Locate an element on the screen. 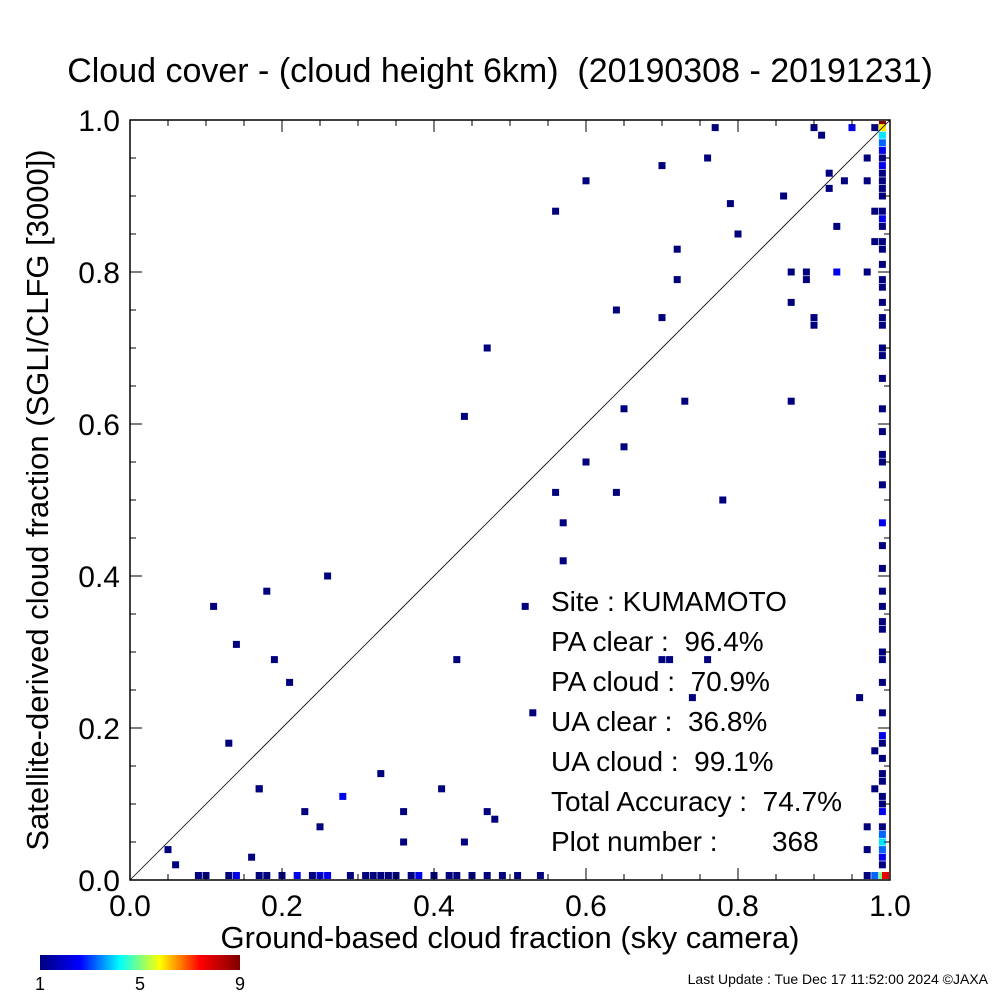 Image resolution: width=1000 pixels, height=1000 pixels. colorbar-tick-mid: 5 is located at coordinates (140, 984).